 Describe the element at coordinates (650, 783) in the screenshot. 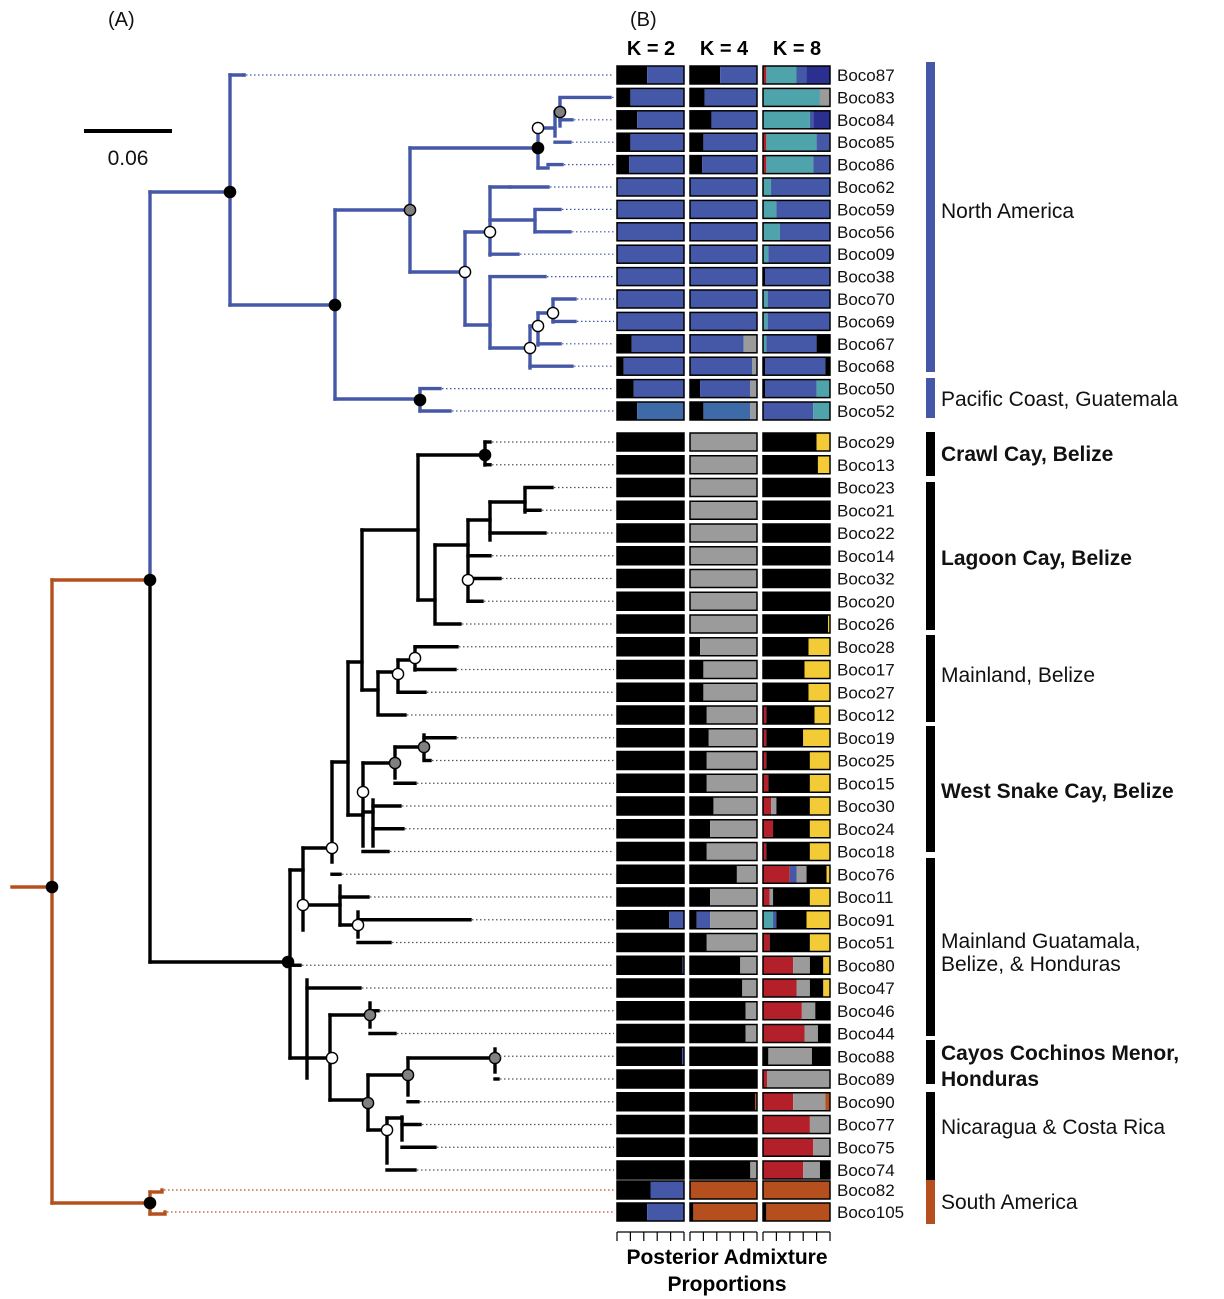

I see `admixture-bar-k2-boco15` at that location.